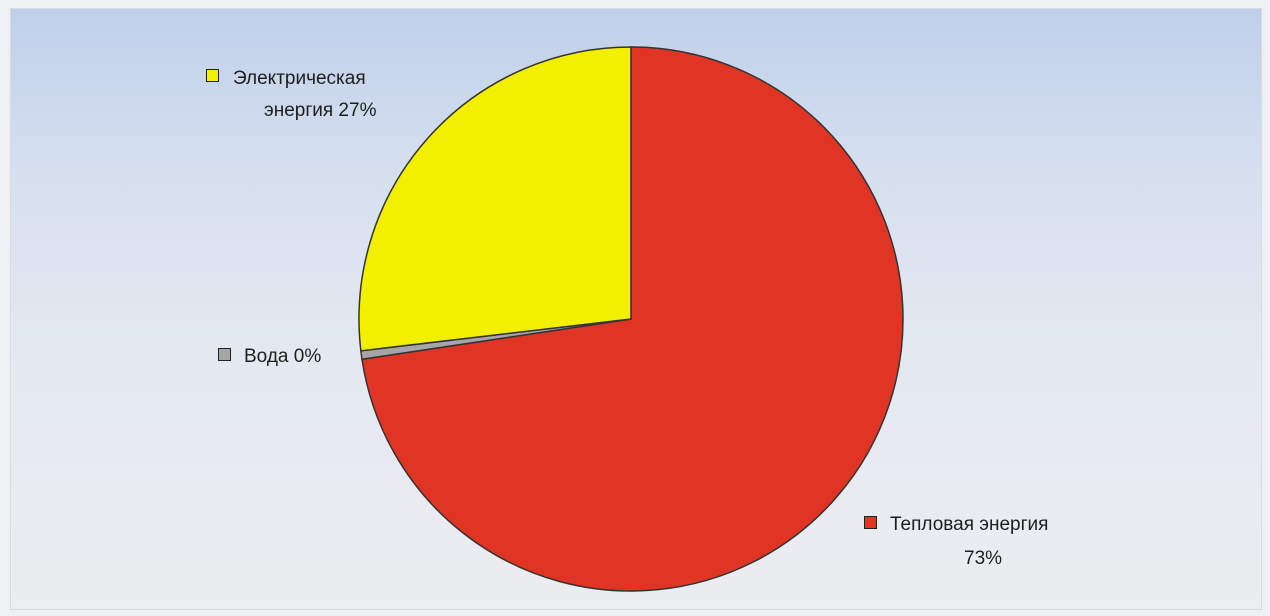 This screenshot has width=1270, height=616. I want to click on label-water: Вода 0%, so click(283, 356).